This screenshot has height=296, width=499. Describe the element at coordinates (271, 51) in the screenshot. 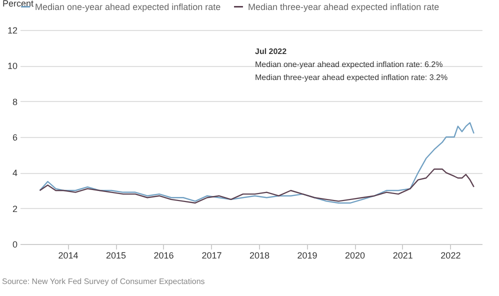

I see `annotation: Jul 2022` at that location.